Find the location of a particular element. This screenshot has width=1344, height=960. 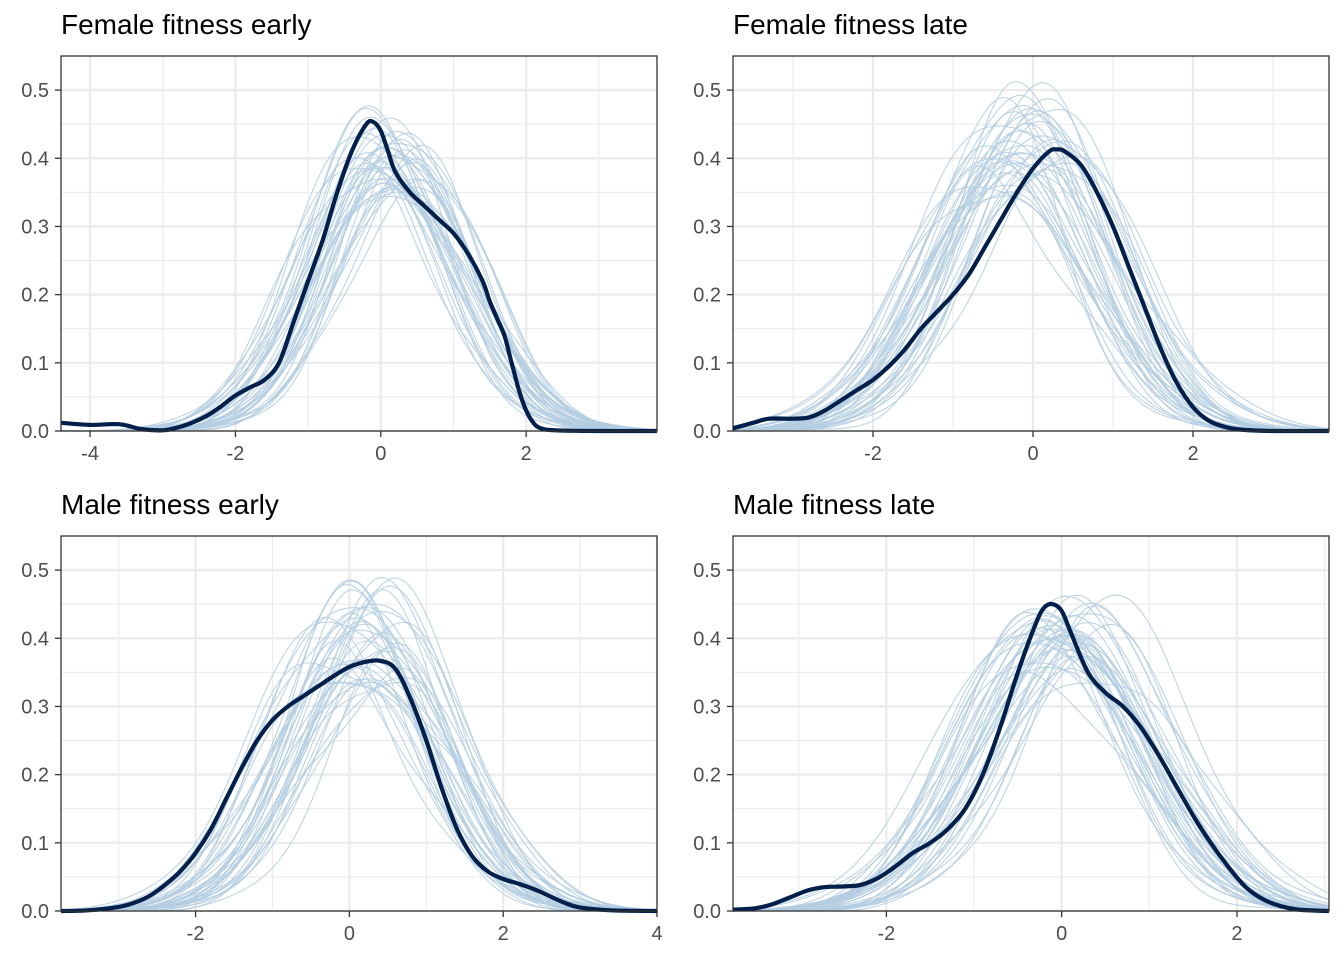

panel-title: Male fitness early is located at coordinates (170, 504).